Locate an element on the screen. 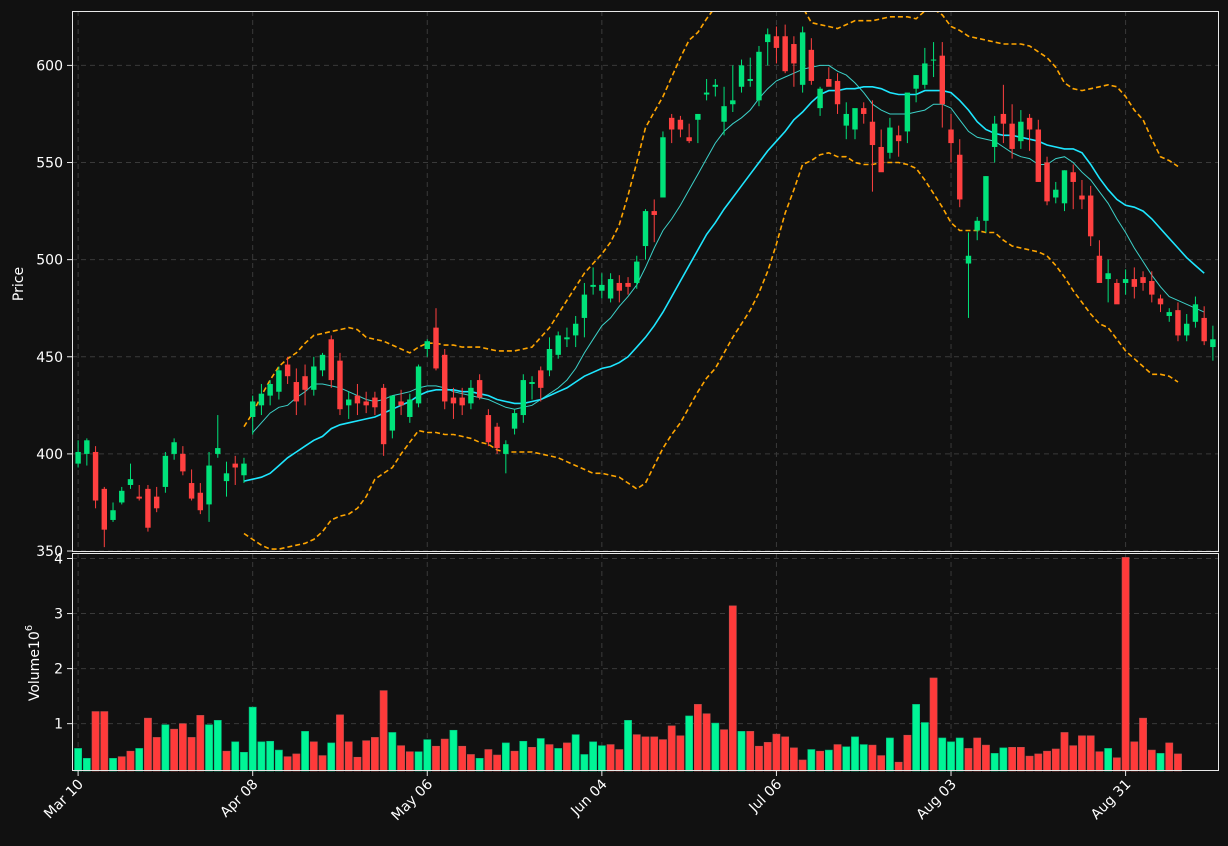 Image resolution: width=1228 pixels, height=846 pixels. volume-axis-label-text: Volume is located at coordinates (35, 675).